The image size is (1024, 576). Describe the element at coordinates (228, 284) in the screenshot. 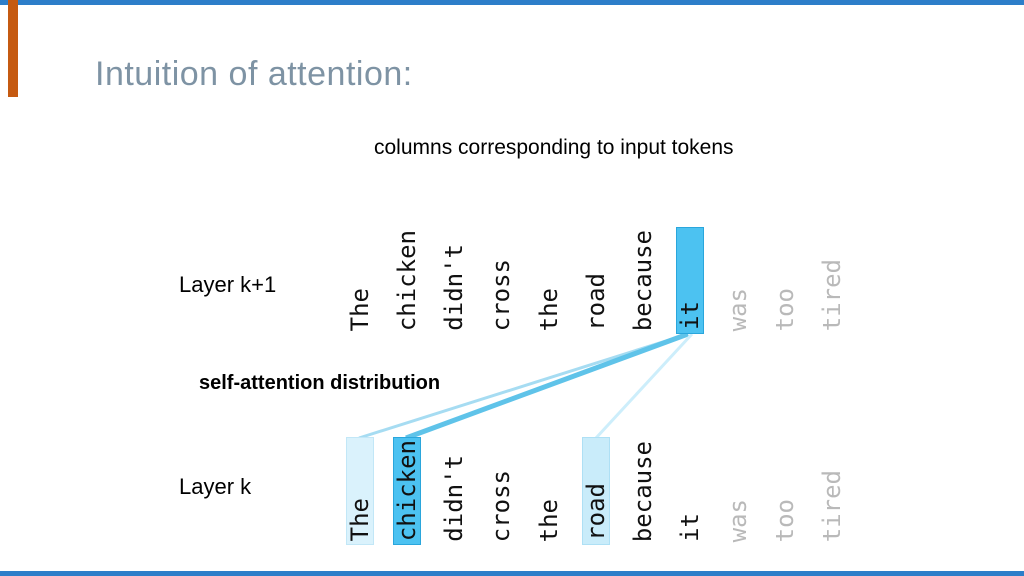

I see `layer-k1-label: Layer k+1` at that location.